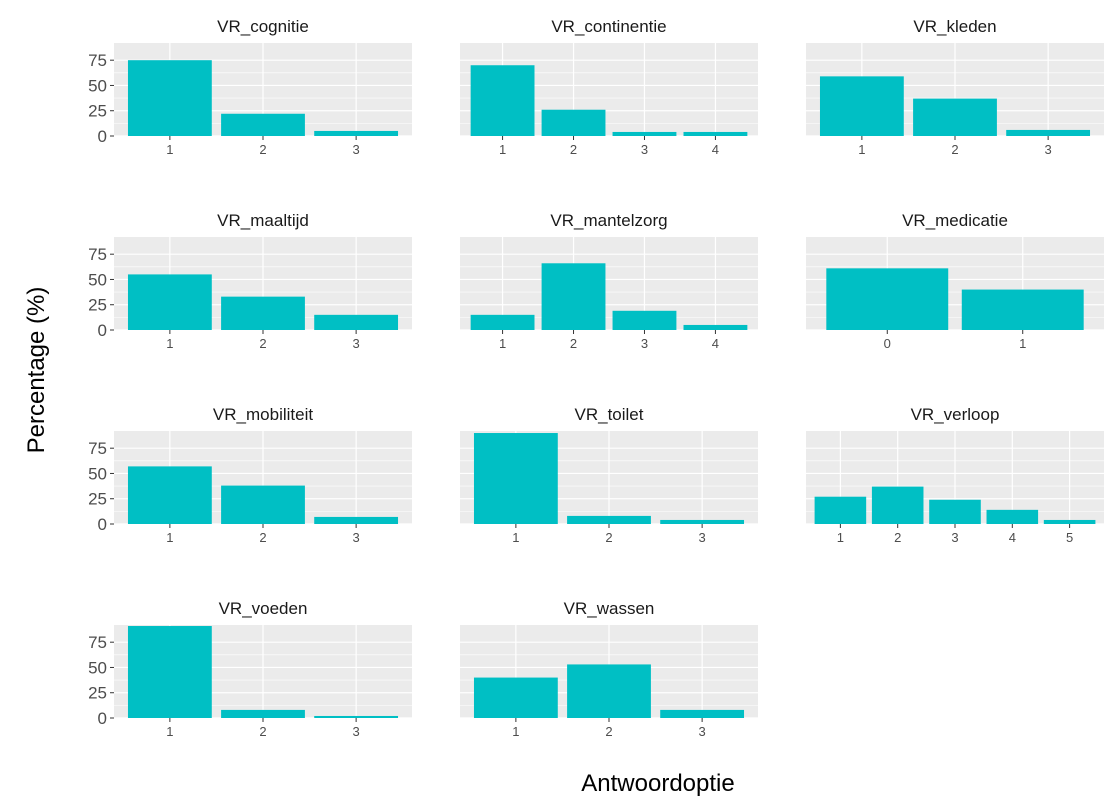  I want to click on facet-panel: 1 2 3 4 VR_continentie, so click(609, 87).